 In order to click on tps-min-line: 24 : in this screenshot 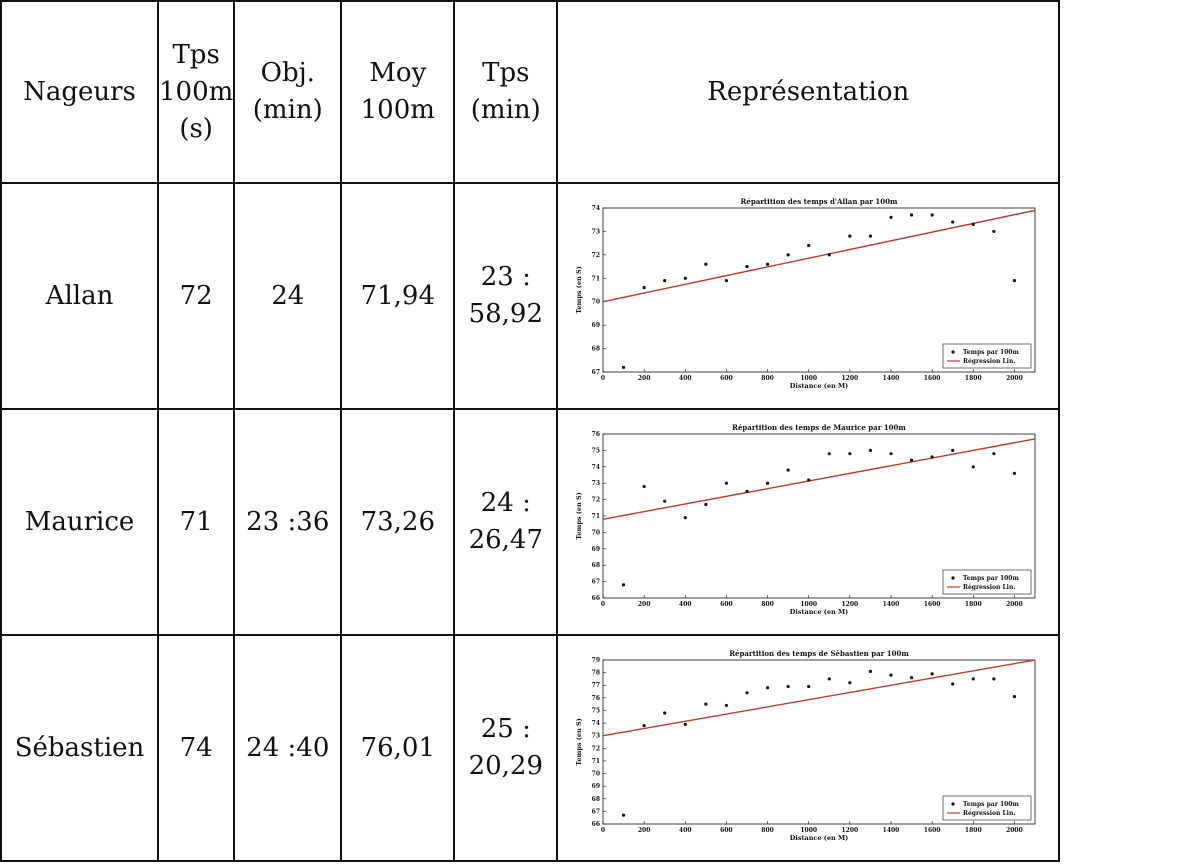, I will do `click(505, 503)`.